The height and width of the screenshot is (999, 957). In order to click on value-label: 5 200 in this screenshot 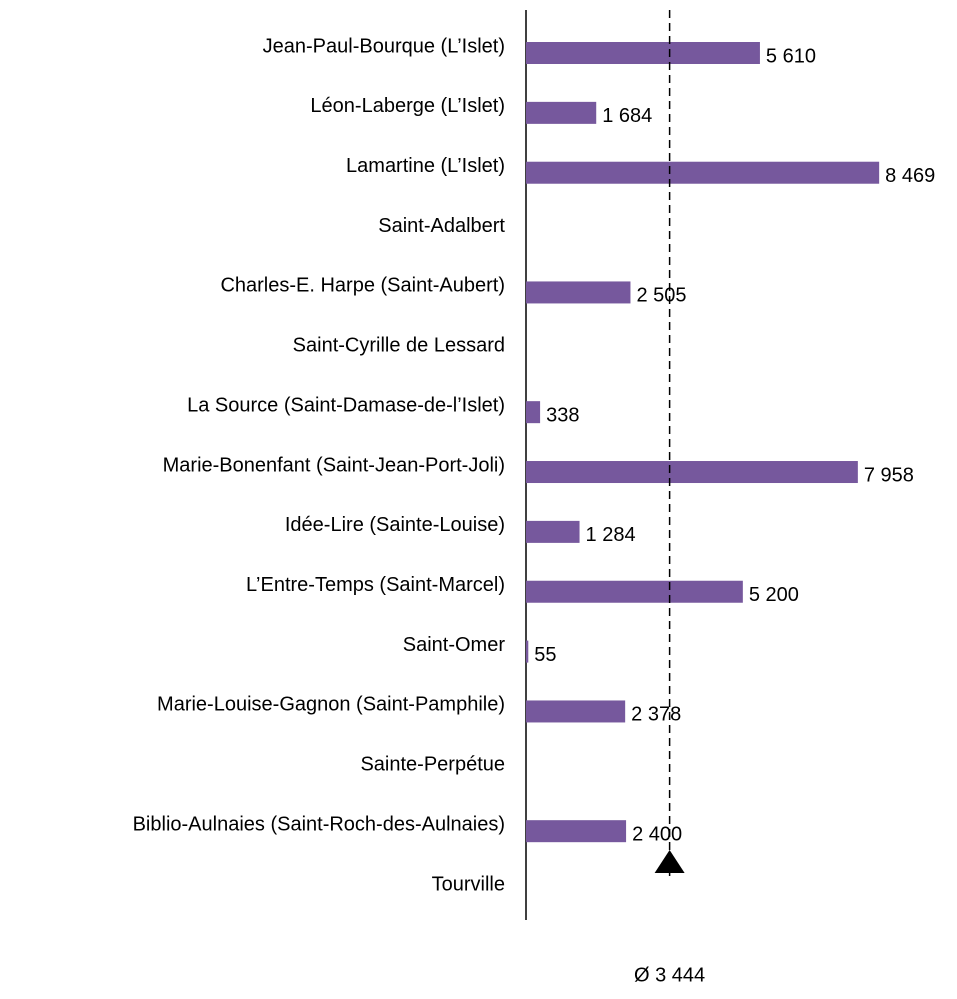, I will do `click(774, 595)`.